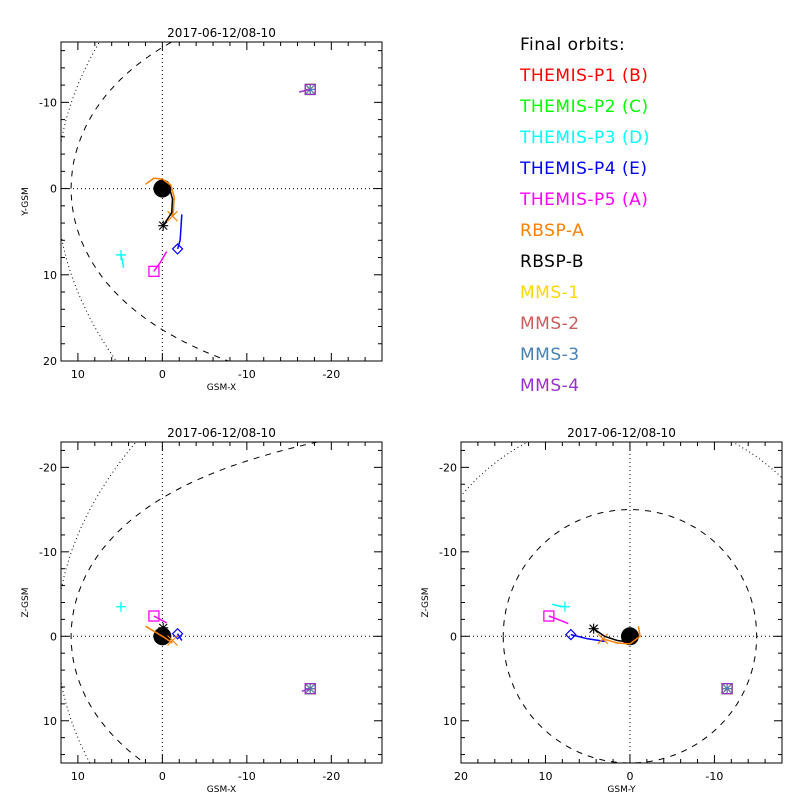 Image resolution: width=800 pixels, height=800 pixels. I want to click on x-axis-label: GSM-Y, so click(621, 790).